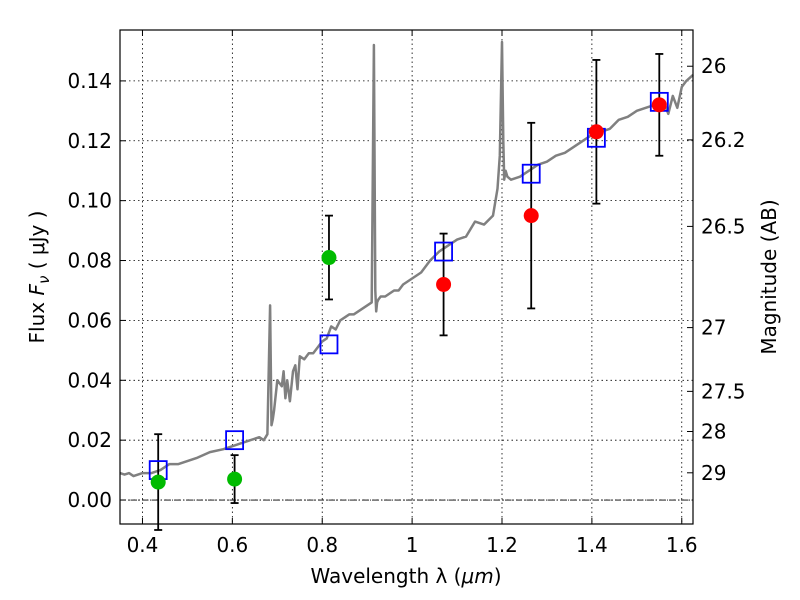 This screenshot has height=600, width=800. Describe the element at coordinates (713, 328) in the screenshot. I see `y2-tick-label-3: 27` at that location.